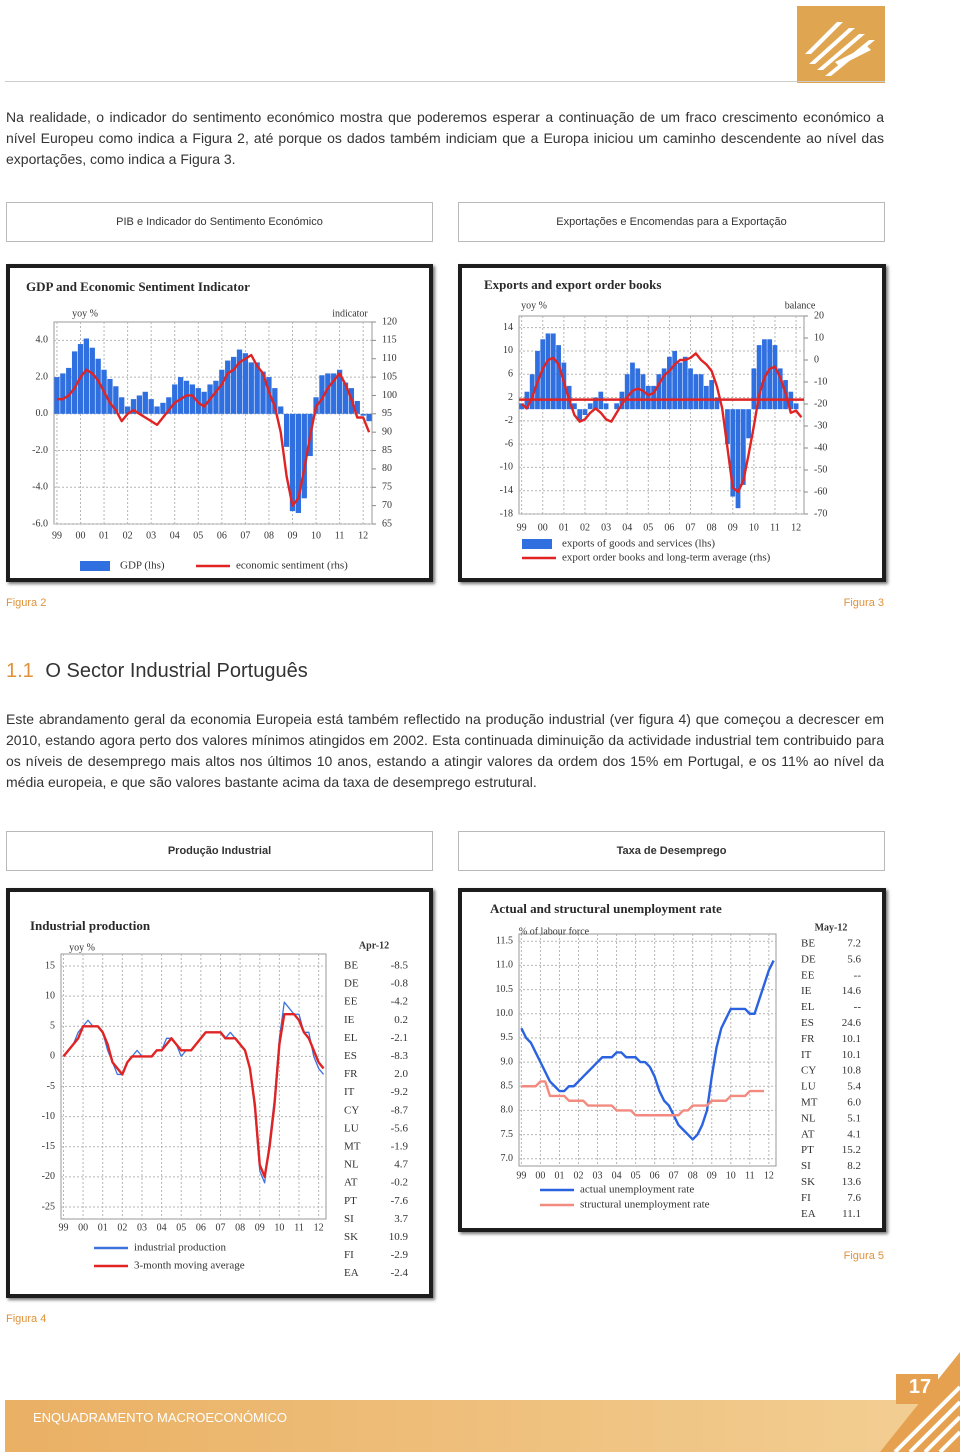 This screenshot has width=960, height=1452. What do you see at coordinates (399, 1038) in the screenshot?
I see `table-value: -2.1` at bounding box center [399, 1038].